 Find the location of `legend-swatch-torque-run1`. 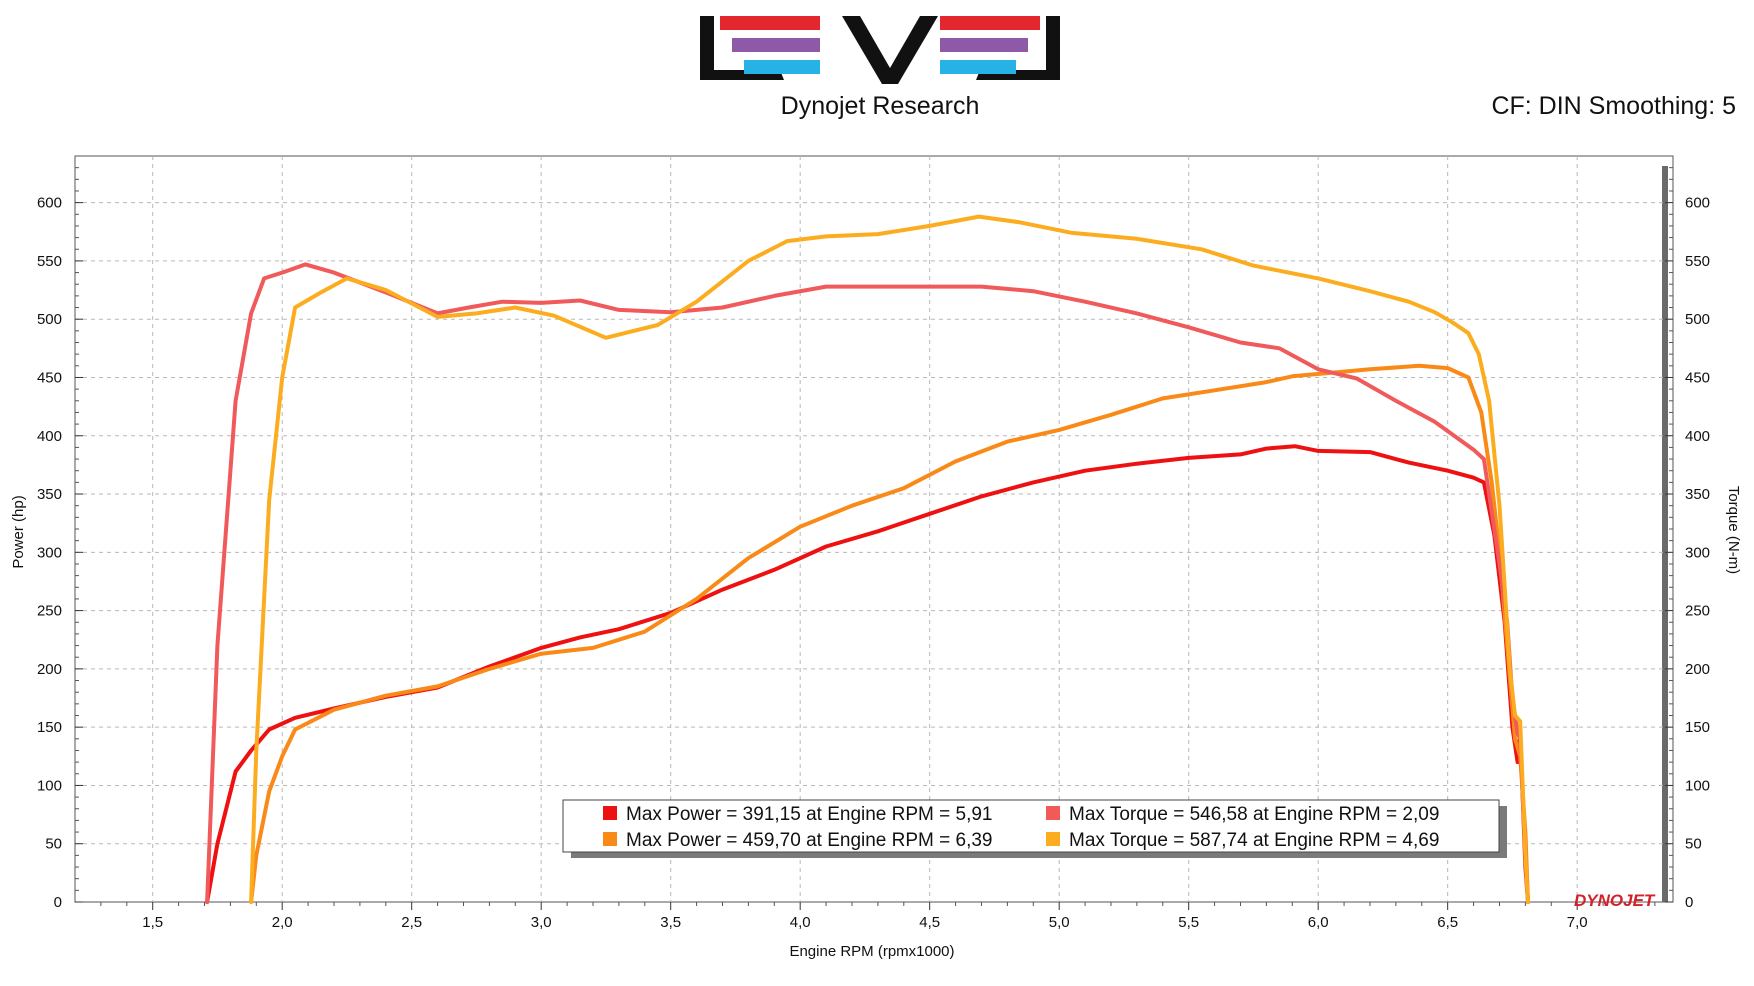

legend-swatch-torque-run1 is located at coordinates (1053, 813).